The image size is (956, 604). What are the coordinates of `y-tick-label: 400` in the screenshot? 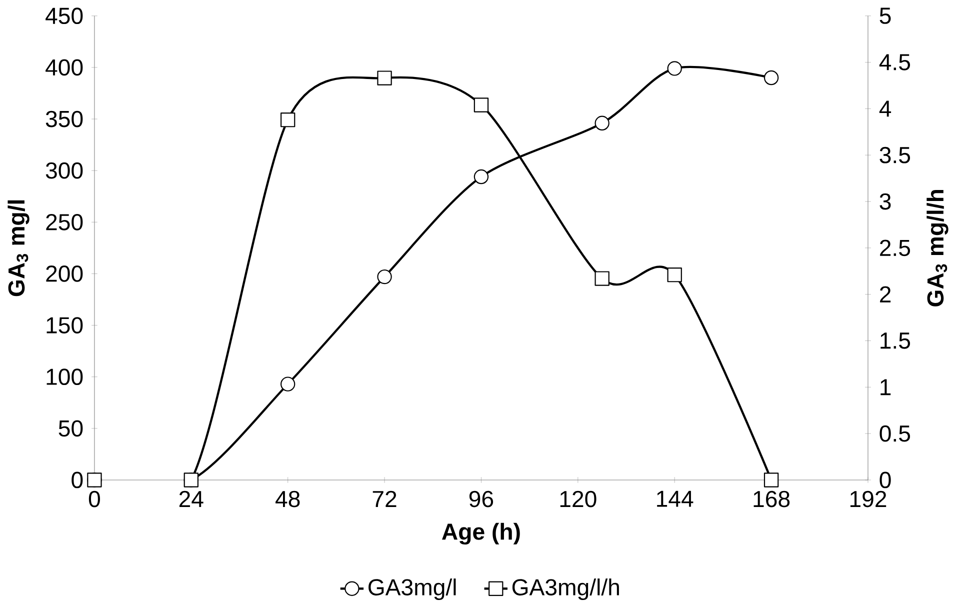 It's located at (64, 67).